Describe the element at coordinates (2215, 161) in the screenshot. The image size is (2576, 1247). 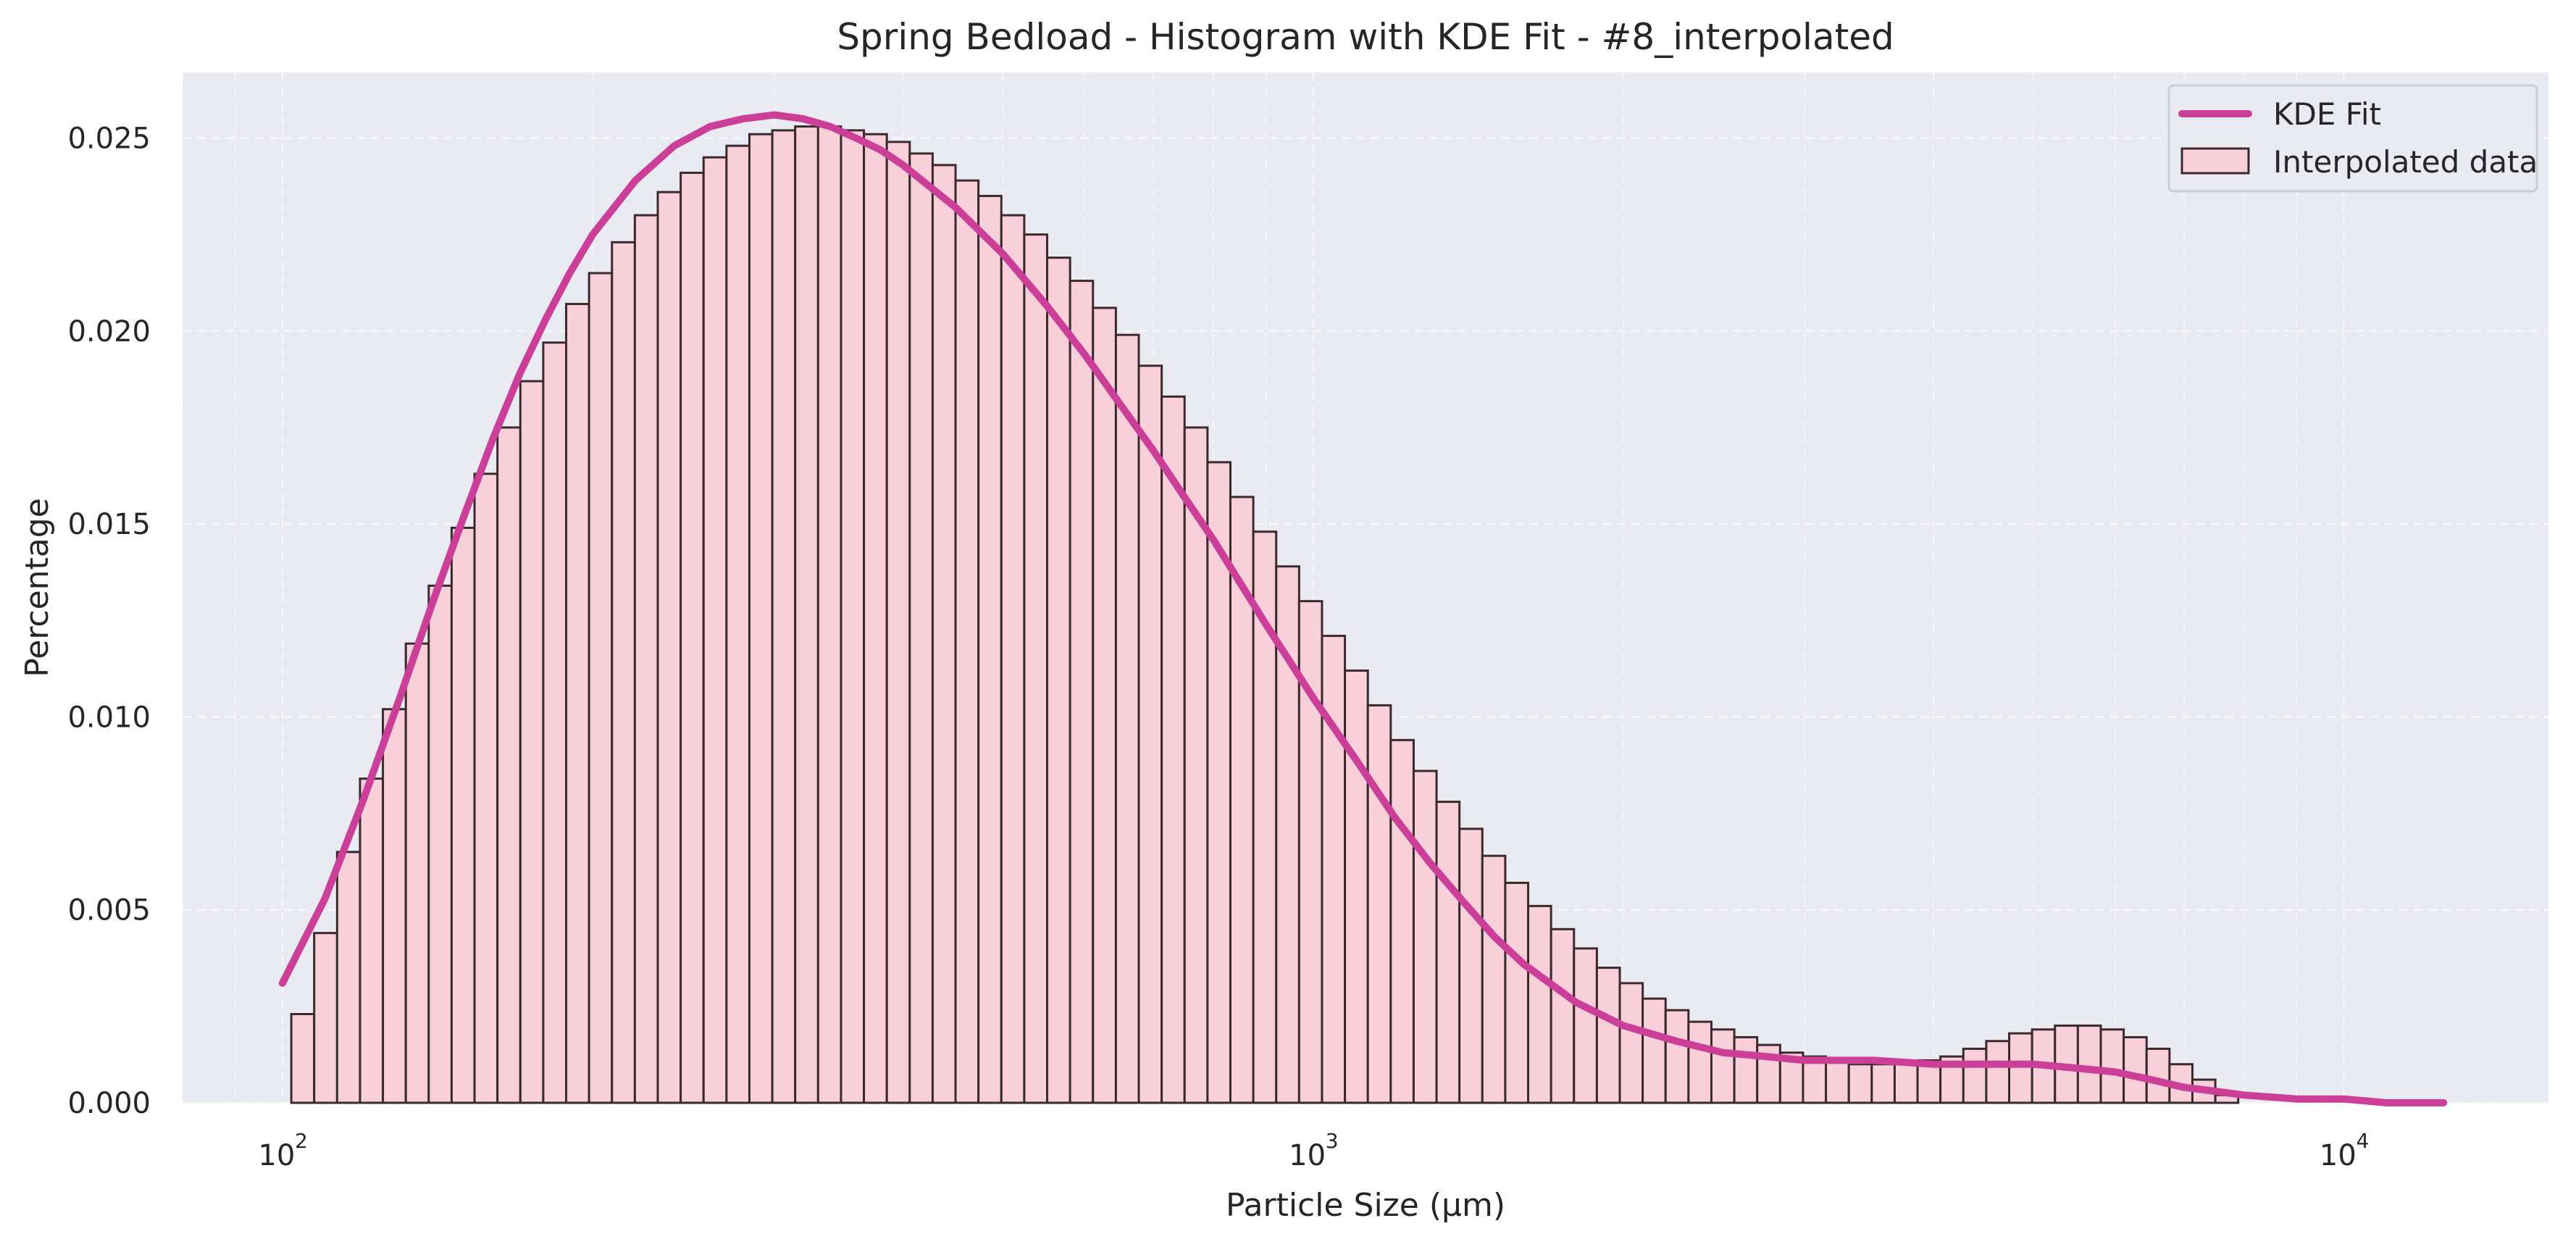
I see `legend-histogram-swatch` at that location.